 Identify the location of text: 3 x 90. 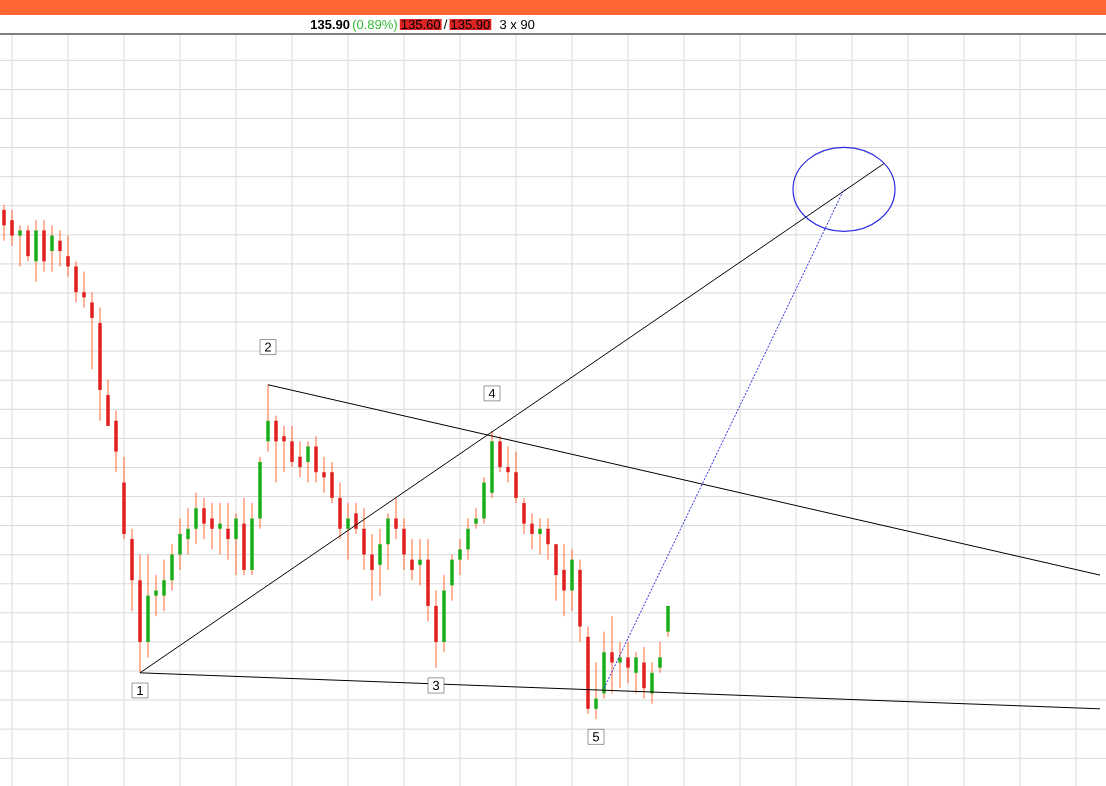
(517, 24).